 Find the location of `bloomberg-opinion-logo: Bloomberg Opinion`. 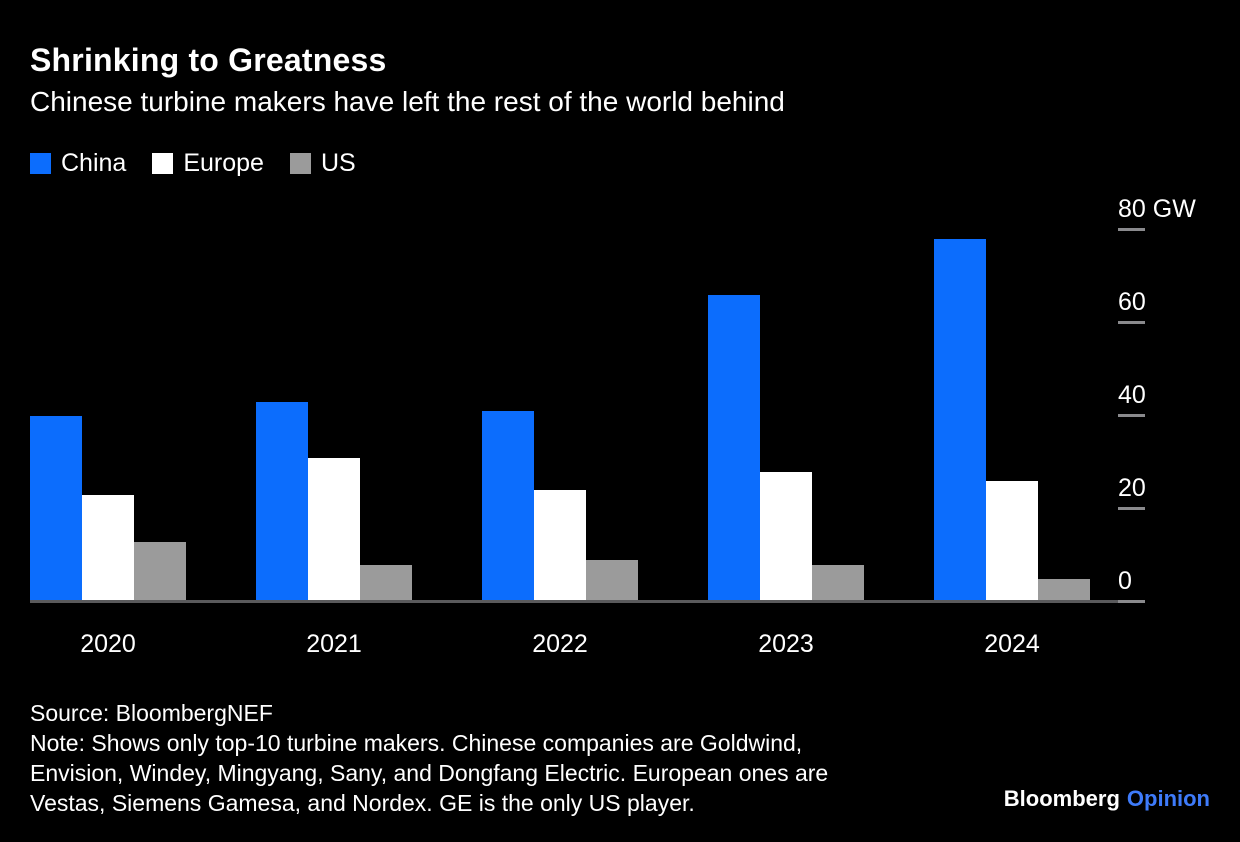

bloomberg-opinion-logo: Bloomberg Opinion is located at coordinates (1107, 799).